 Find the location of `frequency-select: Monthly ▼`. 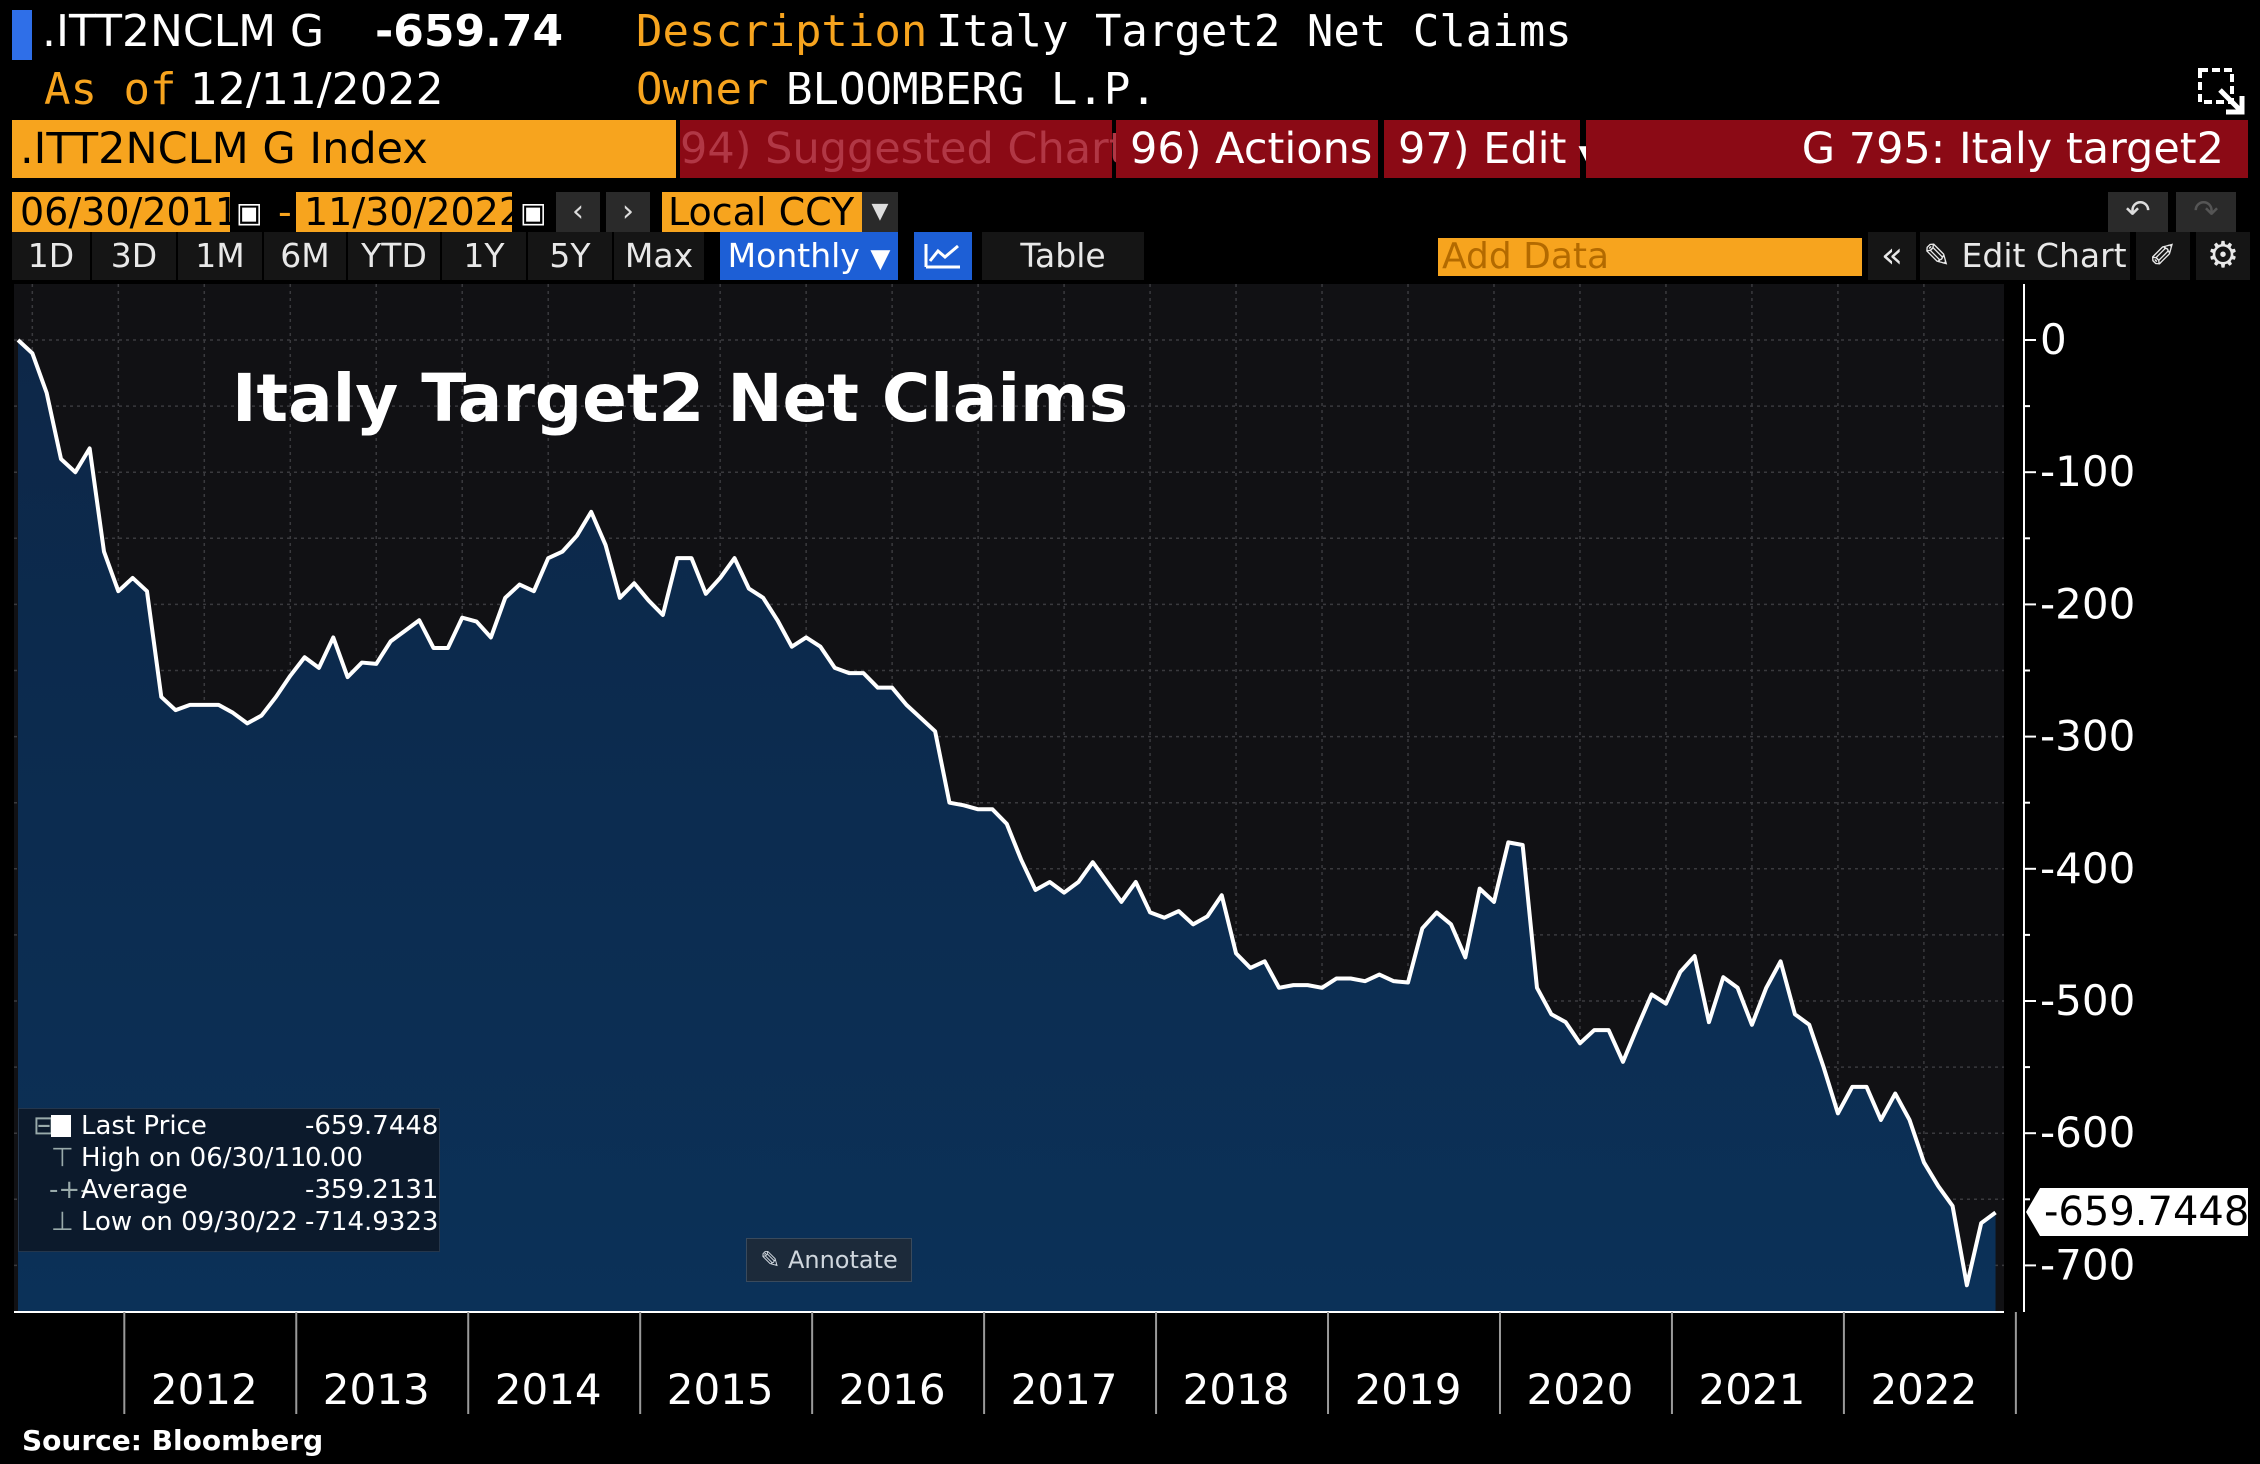

frequency-select: Monthly ▼ is located at coordinates (809, 256).